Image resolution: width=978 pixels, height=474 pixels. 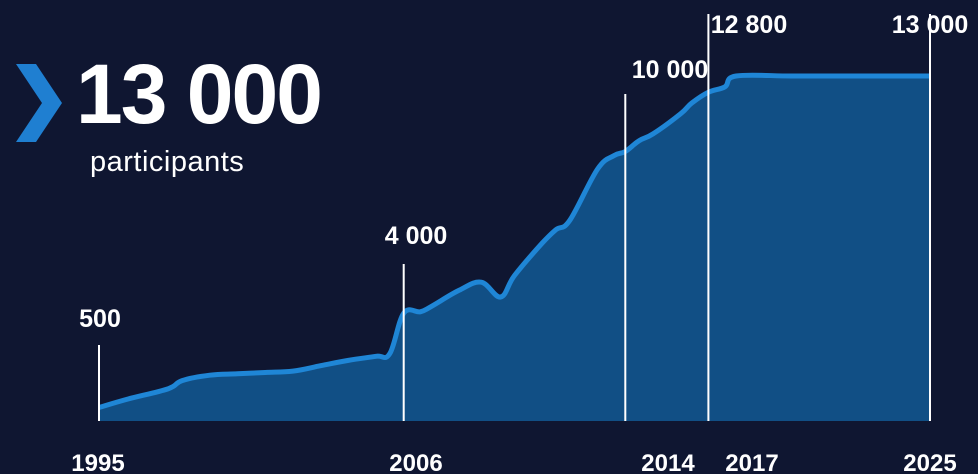 I want to click on value-label-2014: 10 000, so click(x=670, y=70).